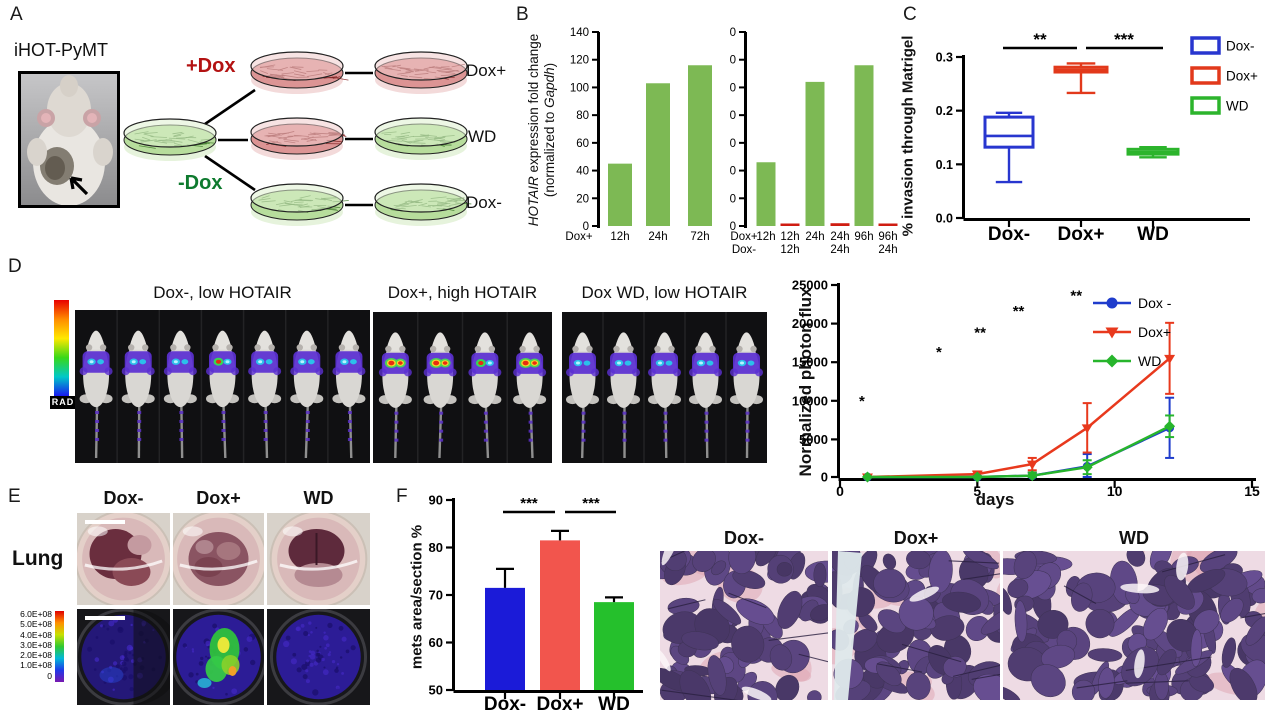 The width and height of the screenshot is (1269, 721). I want to click on mice-image-dox-wd-svg, so click(664, 387).